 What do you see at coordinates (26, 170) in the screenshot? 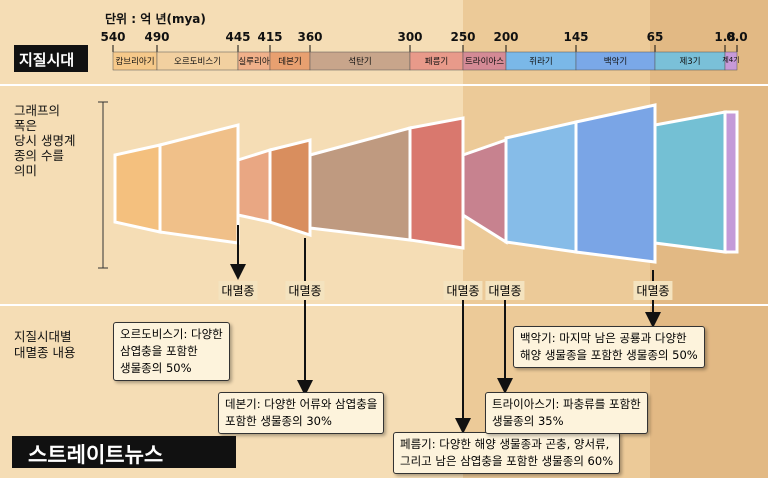
I see `graph-note: 의미` at bounding box center [26, 170].